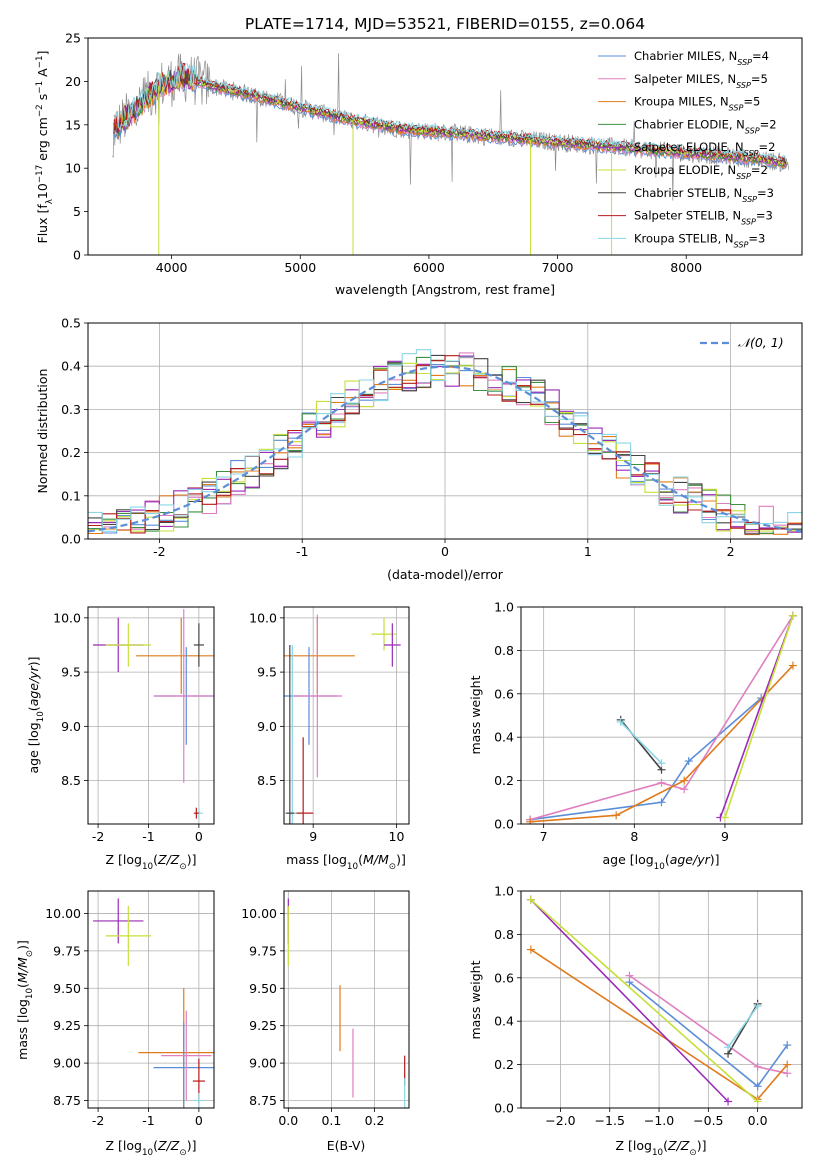  I want to click on legend-entry: Salpeter MILES, NSSP=5, so click(701, 81).